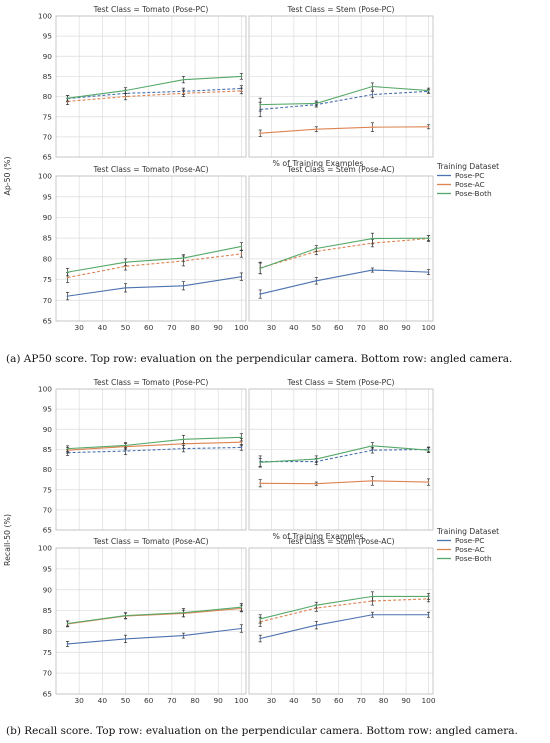 The height and width of the screenshot is (743, 550). I want to click on panel-title: Test Class = Tomato (Pose-PC), so click(151, 9).